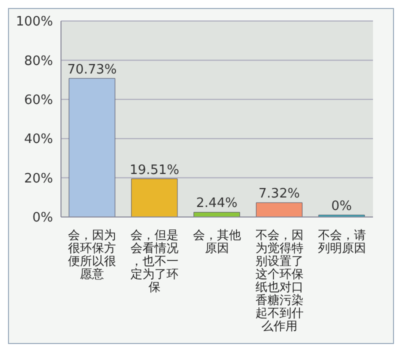  I want to click on data-label: 70.73%, so click(92, 70).